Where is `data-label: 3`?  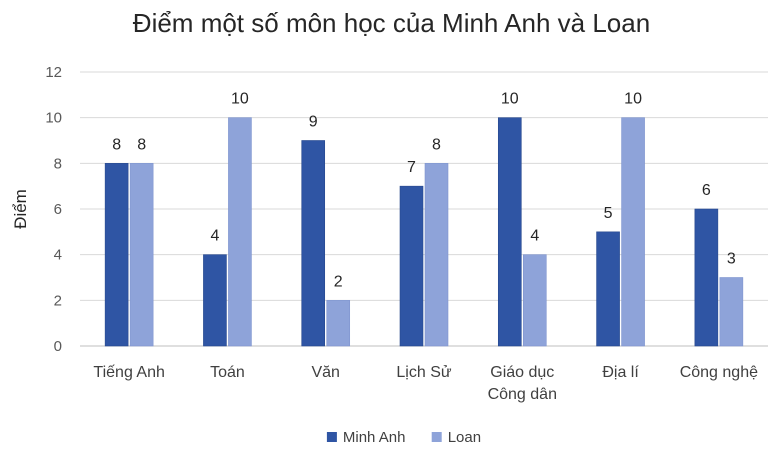 data-label: 3 is located at coordinates (731, 259).